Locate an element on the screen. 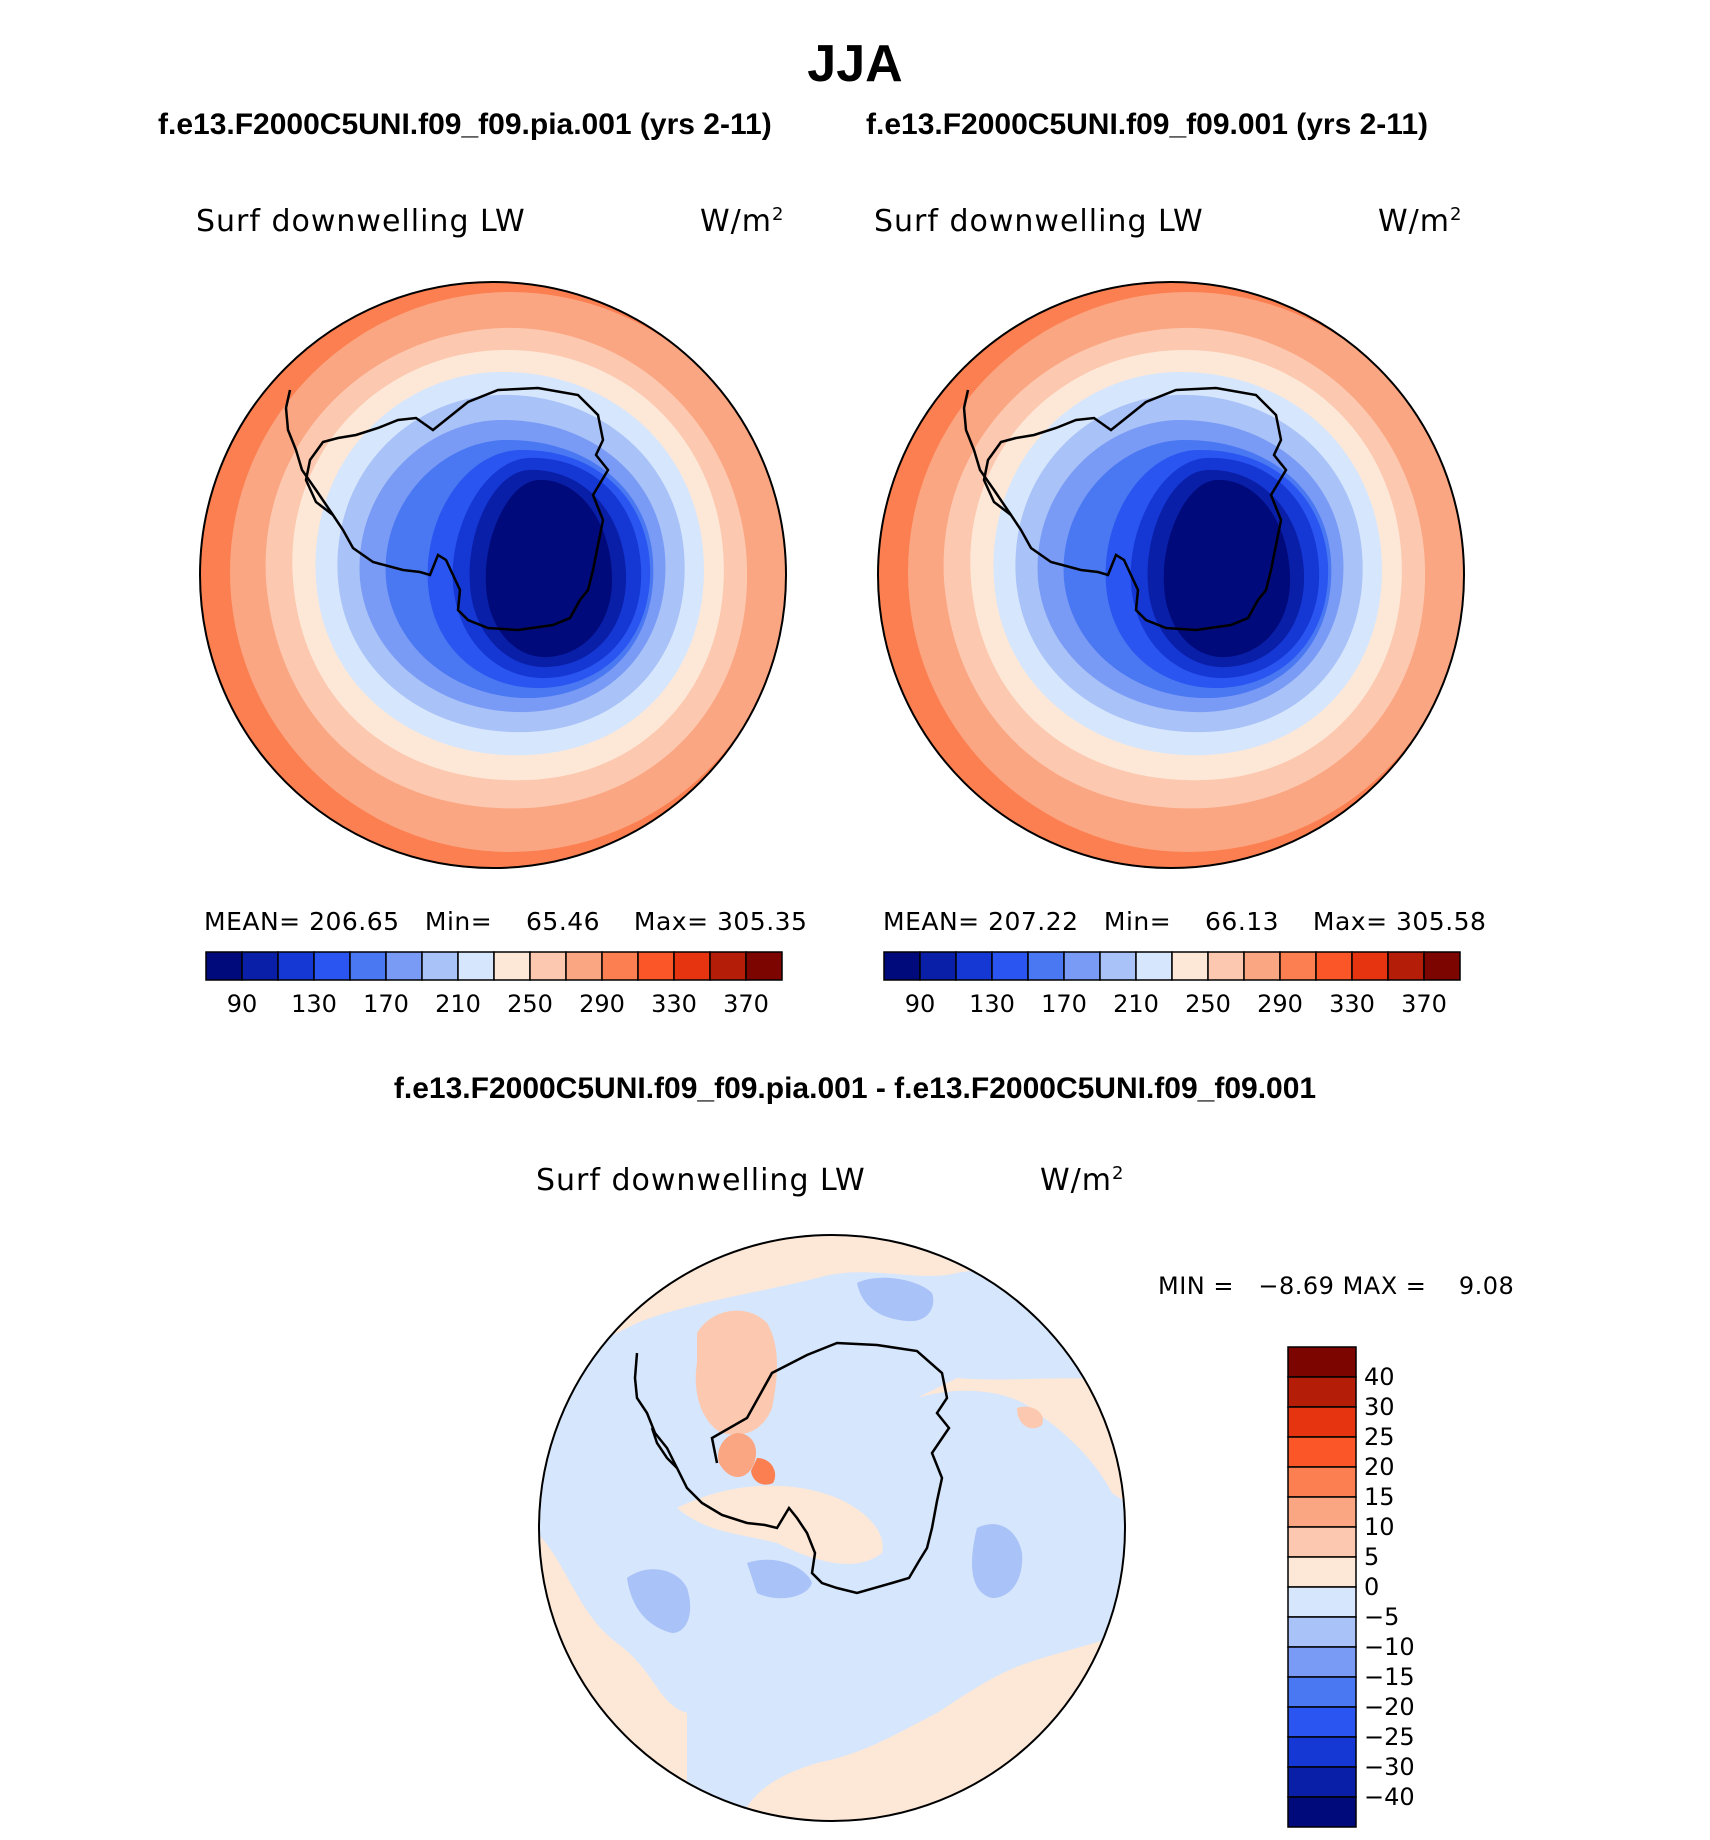 The width and height of the screenshot is (1710, 1840). diff-min-value: −8.69 is located at coordinates (1296, 1286).